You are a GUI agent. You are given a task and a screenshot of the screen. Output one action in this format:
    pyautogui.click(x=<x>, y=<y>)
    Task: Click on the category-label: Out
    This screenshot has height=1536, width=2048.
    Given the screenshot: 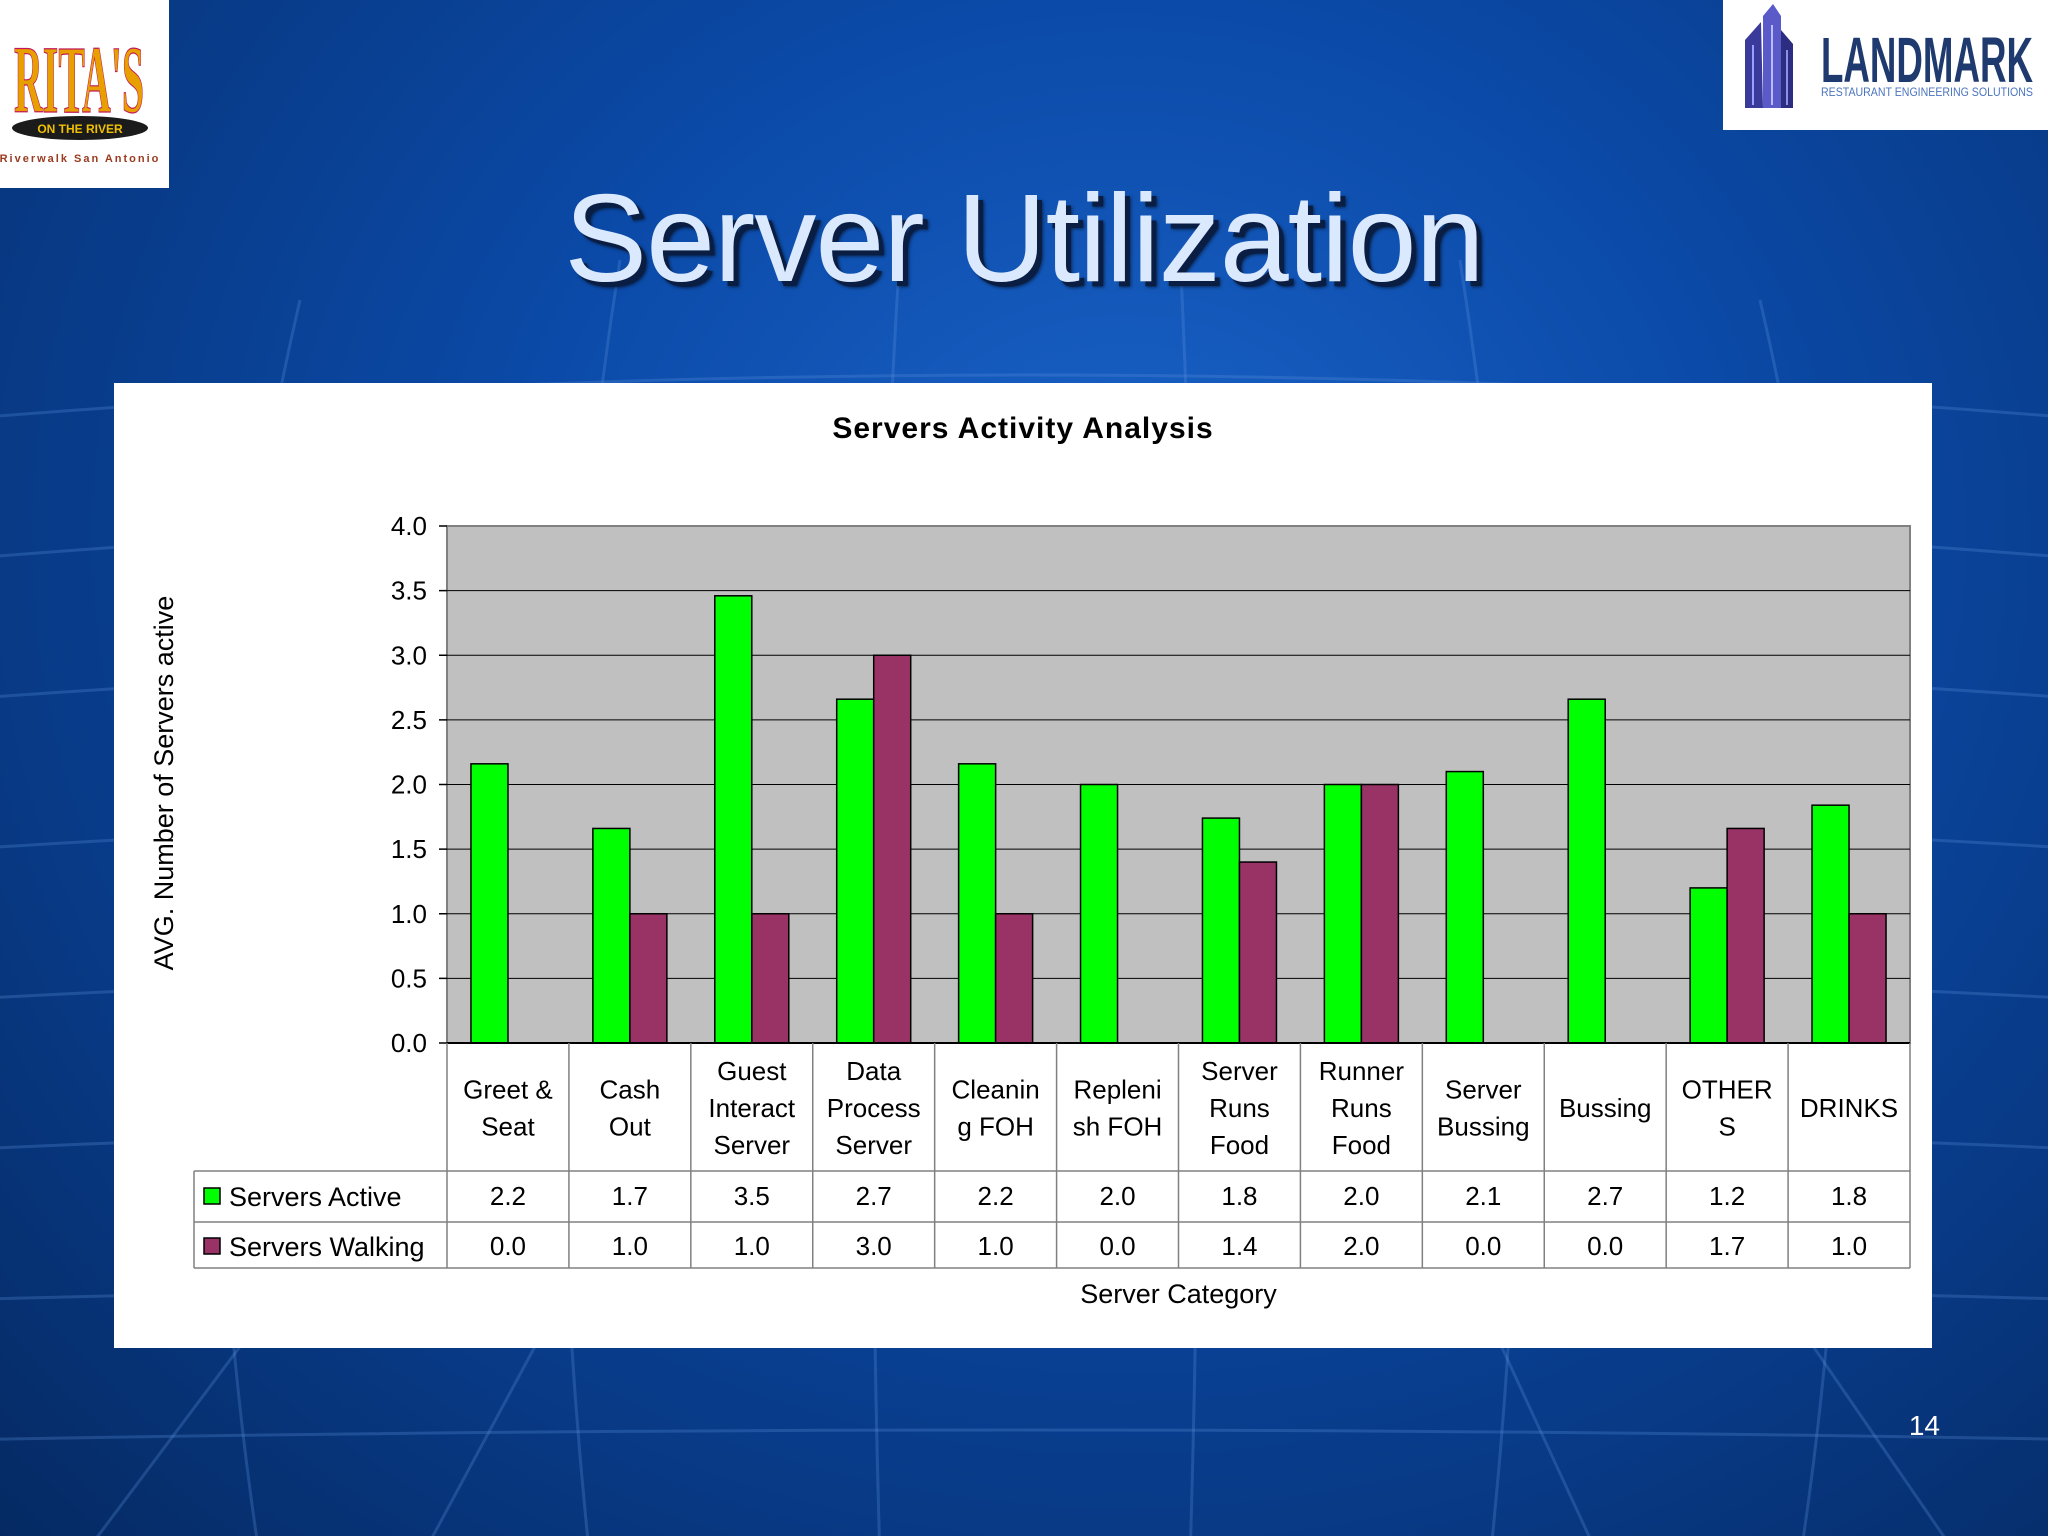 What is the action you would take?
    pyautogui.click(x=630, y=1127)
    